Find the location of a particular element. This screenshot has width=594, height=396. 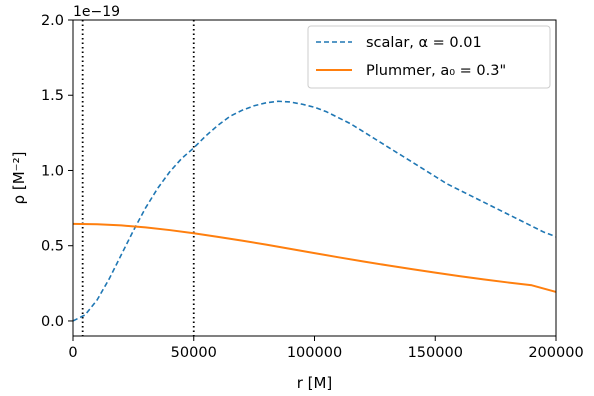

series-line-plummer is located at coordinates (314, 257).